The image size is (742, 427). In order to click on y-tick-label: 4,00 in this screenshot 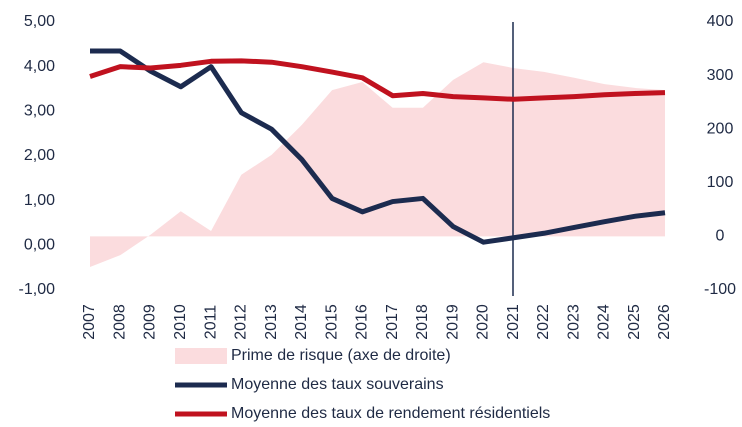, I will do `click(39, 66)`.